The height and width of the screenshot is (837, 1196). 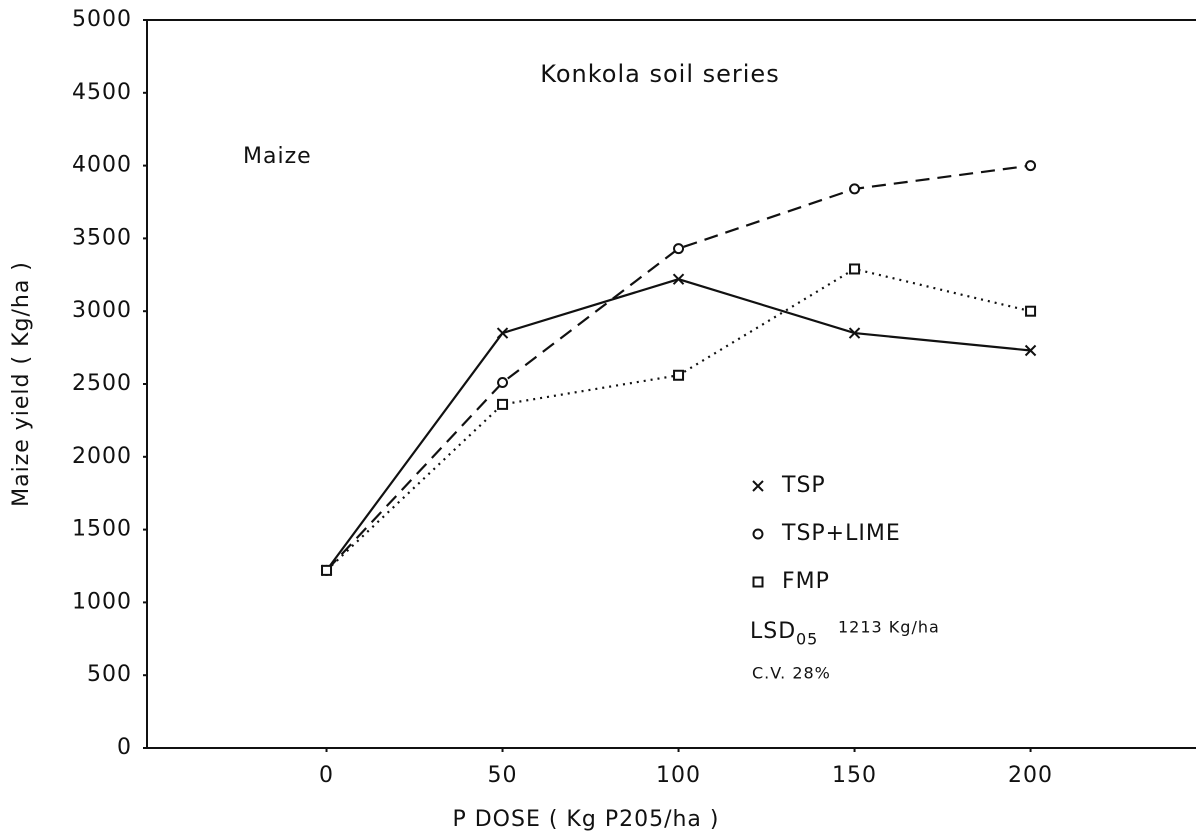 I want to click on lsd-subscript: 05, so click(x=807, y=639).